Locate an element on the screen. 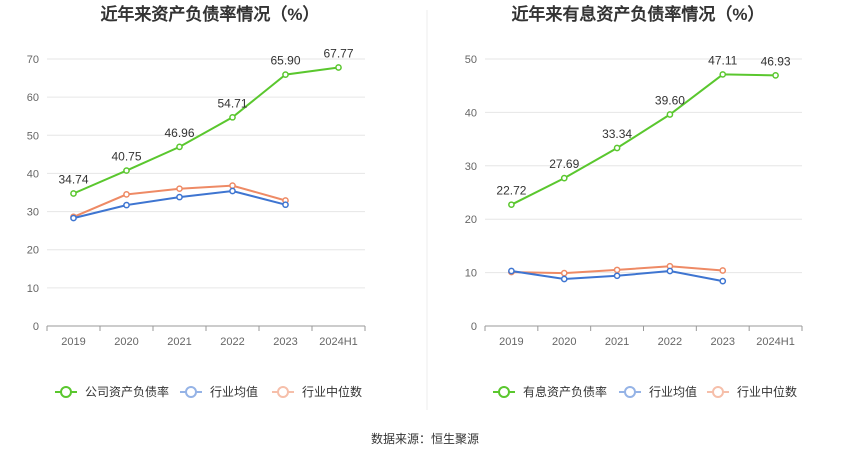  legend: 公司资产负债率 行业均值 行业中位数 is located at coordinates (208, 391).